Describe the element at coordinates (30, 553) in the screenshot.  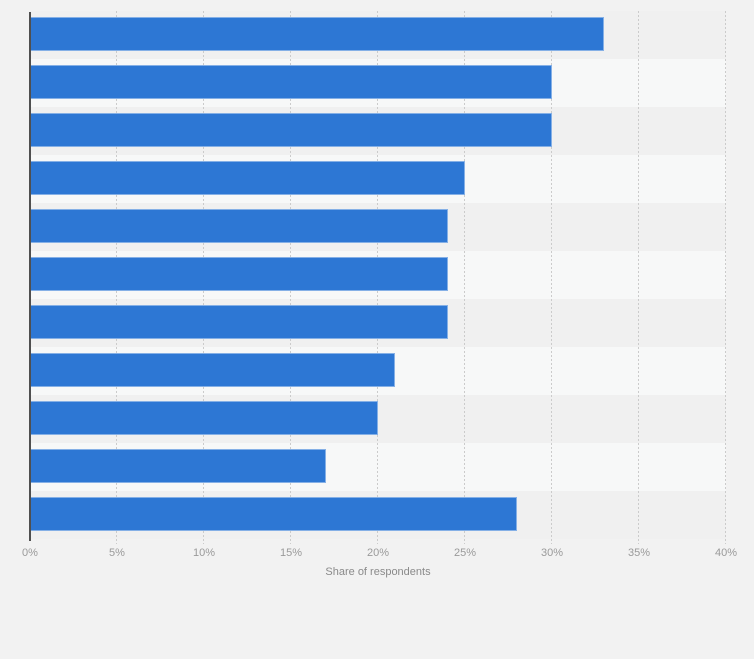
I see `x-tick-label: 0%` at that location.